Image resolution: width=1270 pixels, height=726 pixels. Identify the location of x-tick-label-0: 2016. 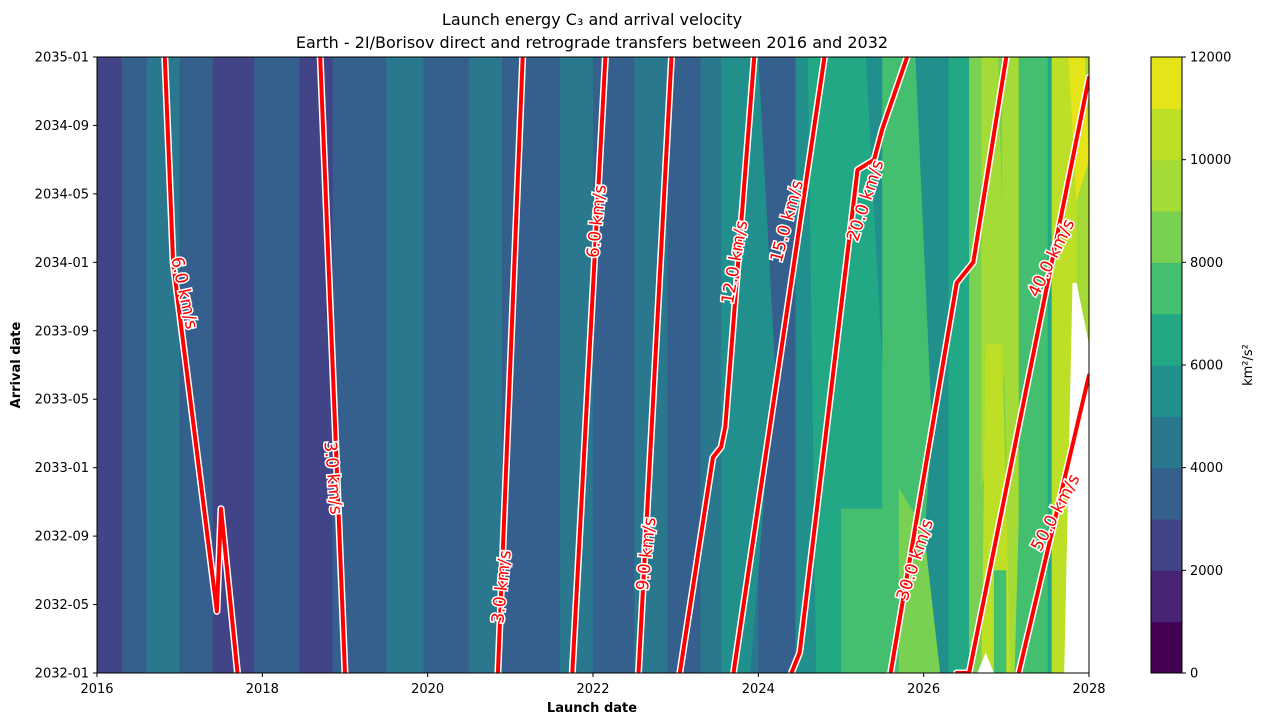
(96, 689).